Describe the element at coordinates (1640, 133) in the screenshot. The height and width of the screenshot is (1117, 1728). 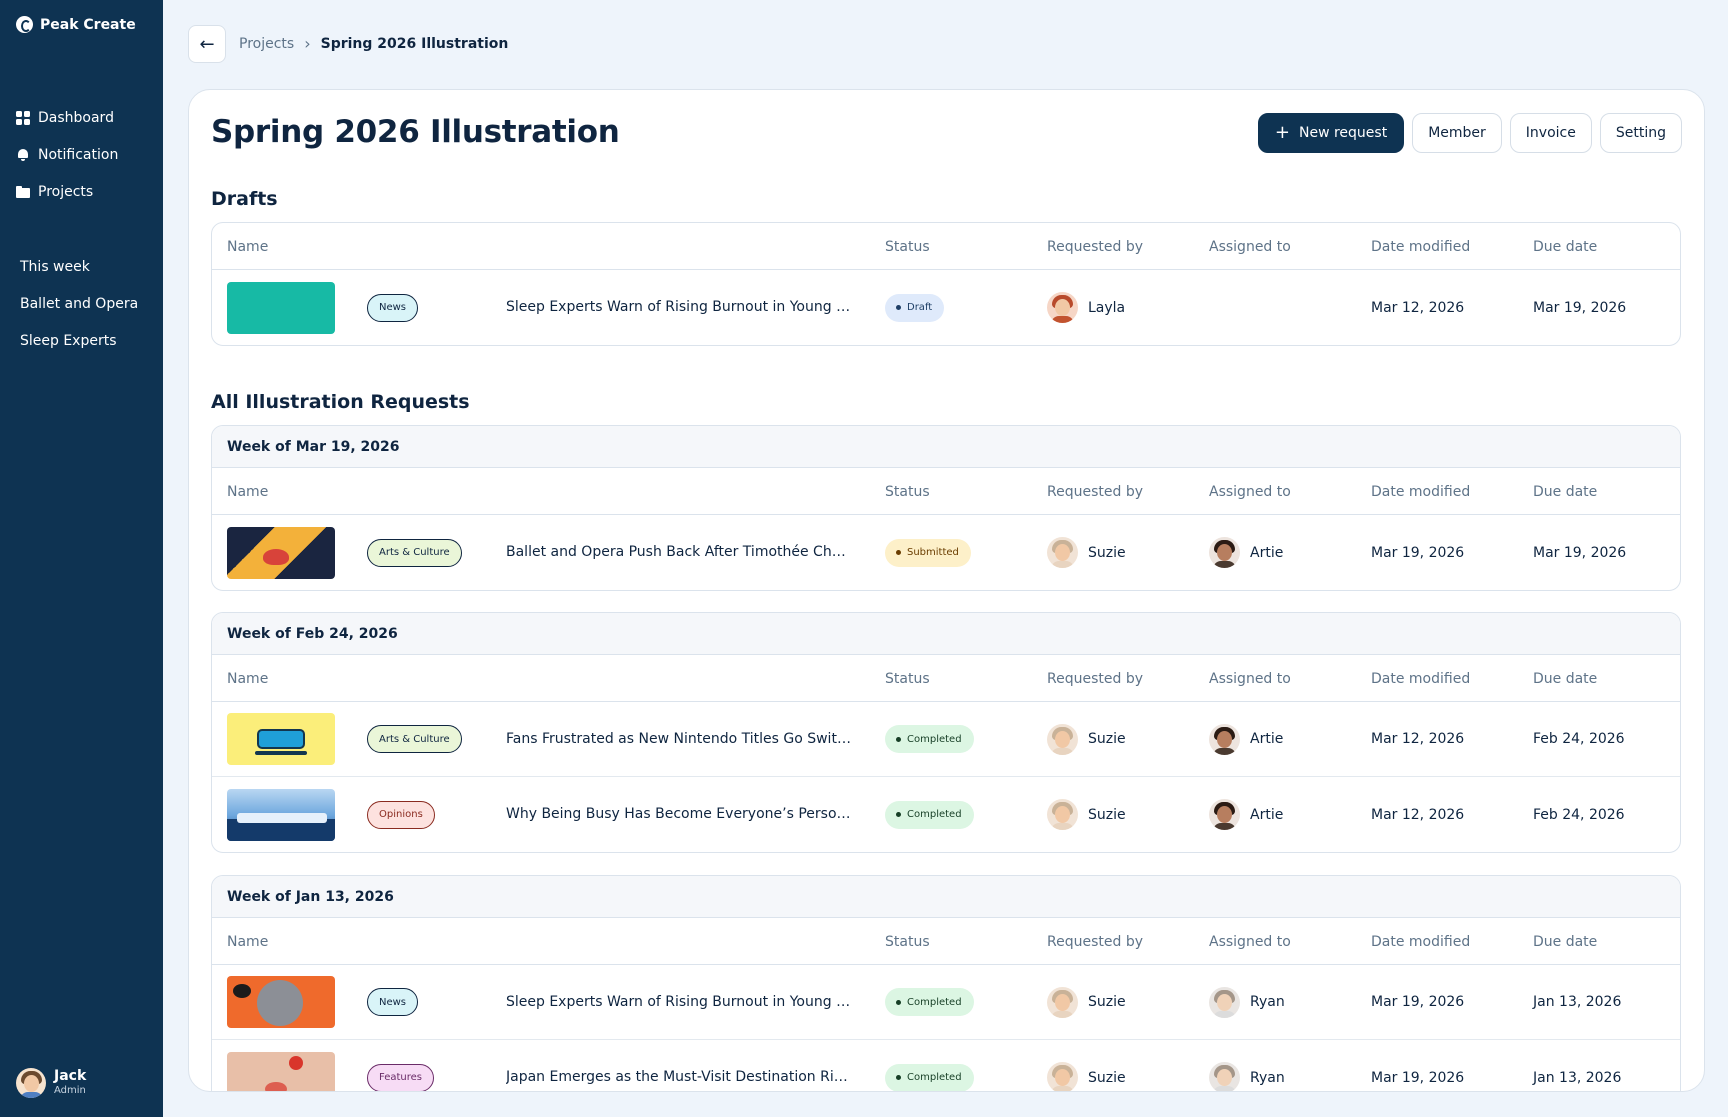
I see `setting-button: Setting` at that location.